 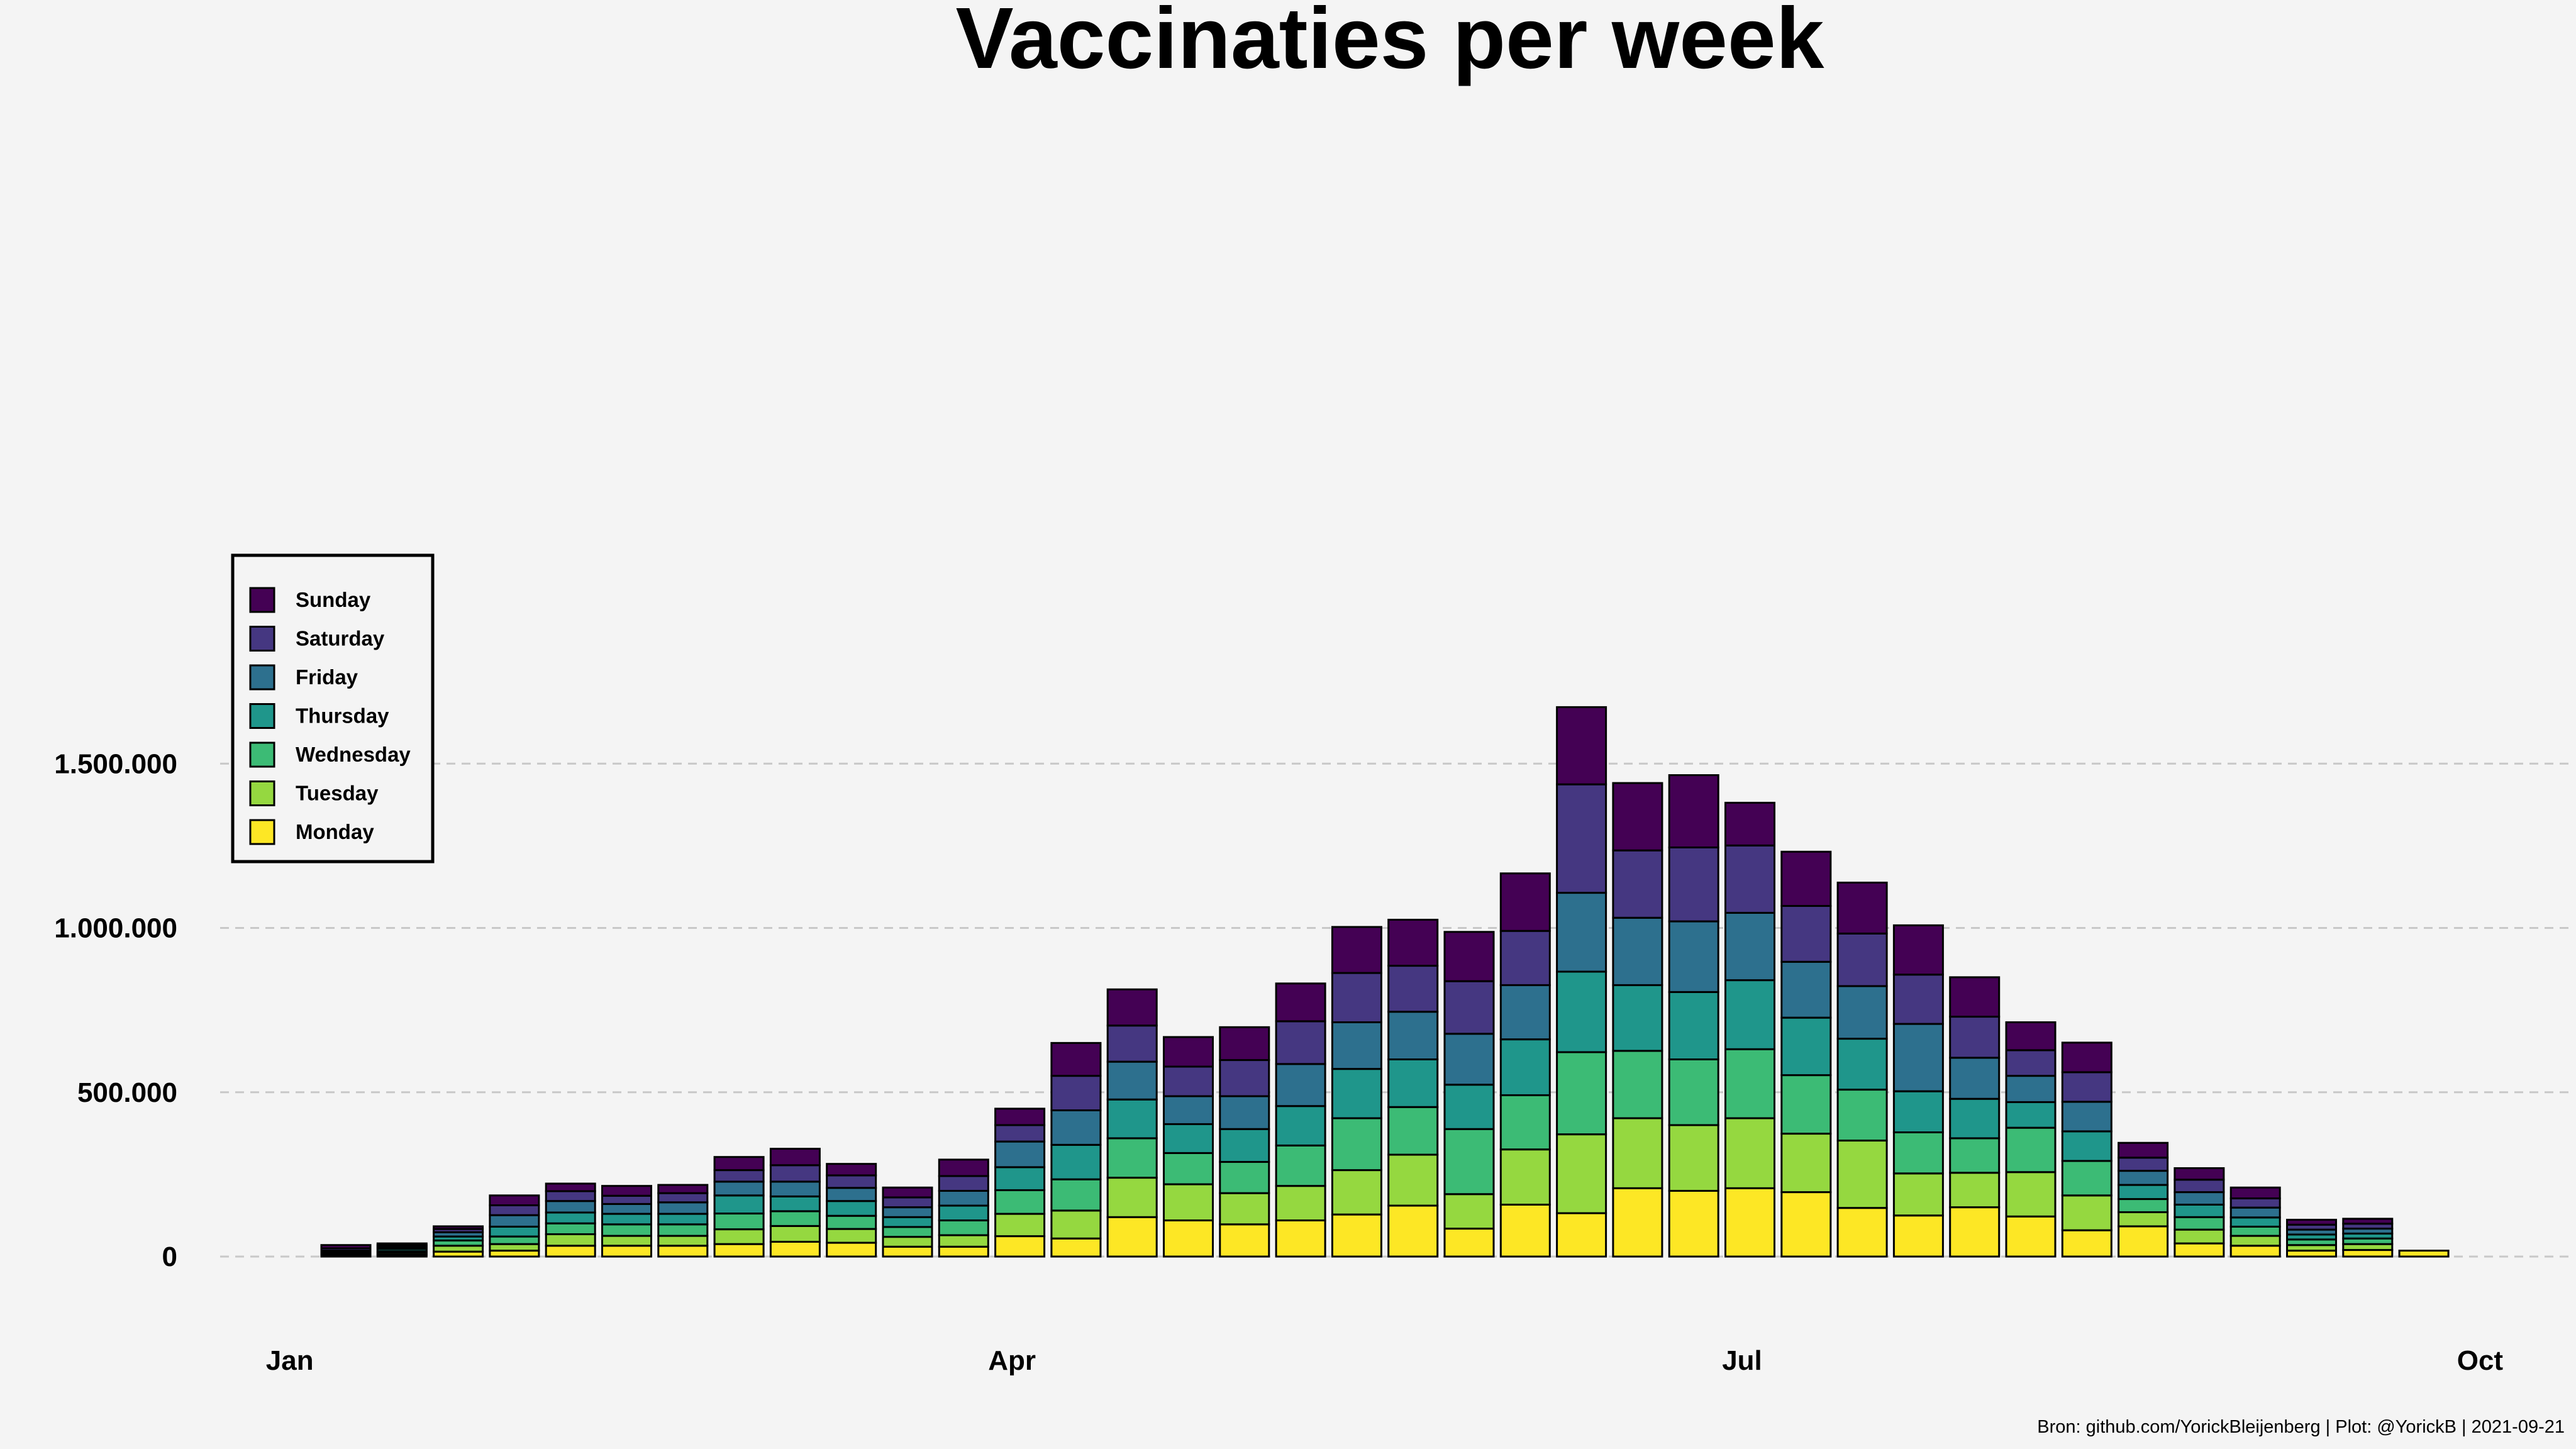 What do you see at coordinates (353, 754) in the screenshot?
I see `legend-label-wednesday: Wednesday` at bounding box center [353, 754].